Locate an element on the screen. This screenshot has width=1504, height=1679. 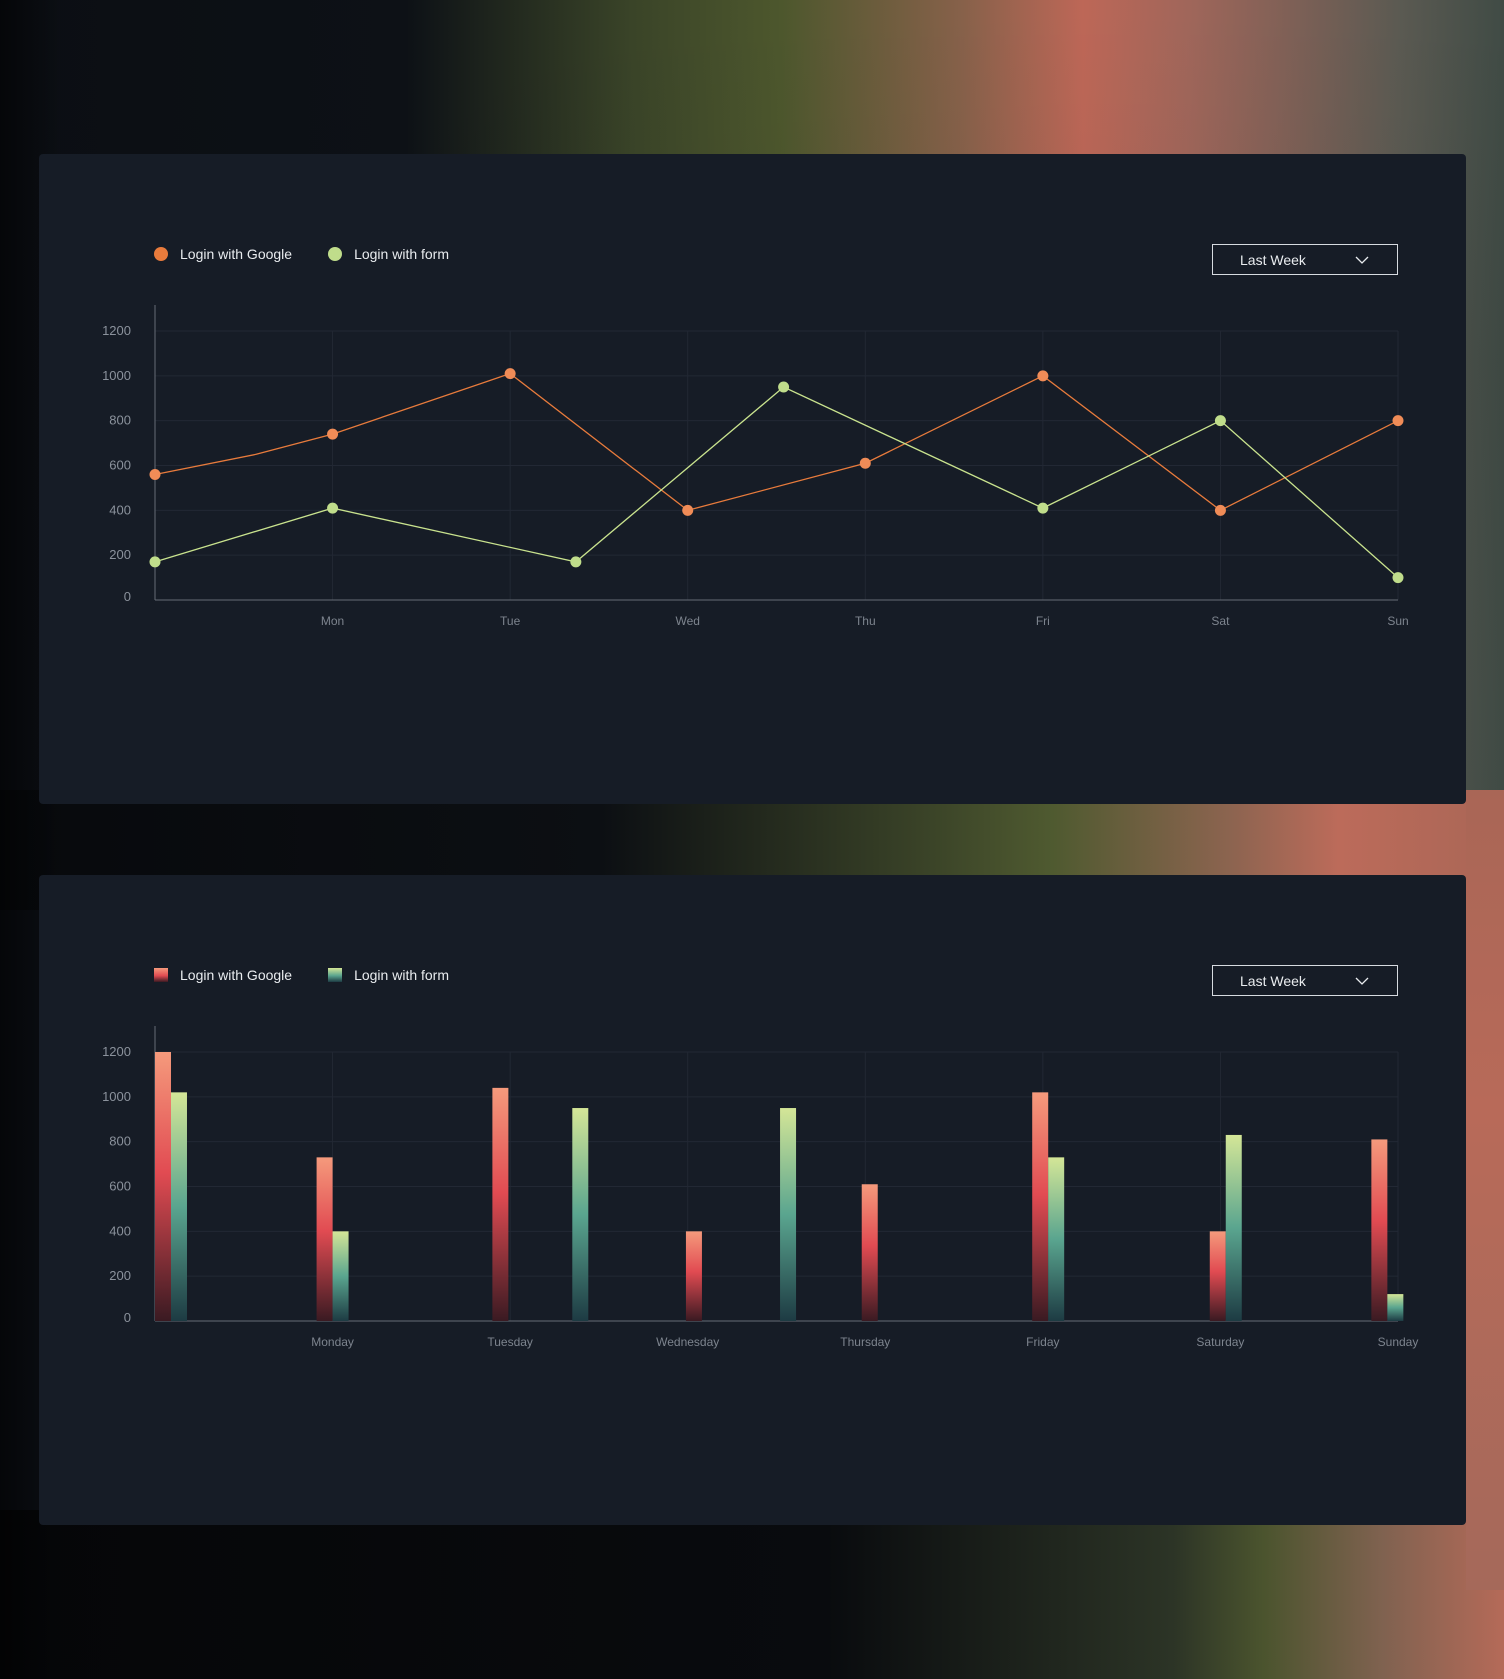
background-gradient-right is located at coordinates (1485, 1190).